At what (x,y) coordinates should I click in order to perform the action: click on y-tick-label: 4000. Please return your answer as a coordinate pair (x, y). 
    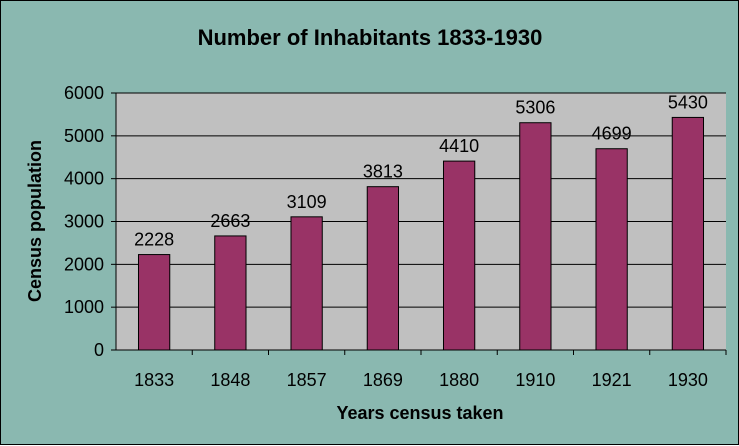
    Looking at the image, I should click on (84, 179).